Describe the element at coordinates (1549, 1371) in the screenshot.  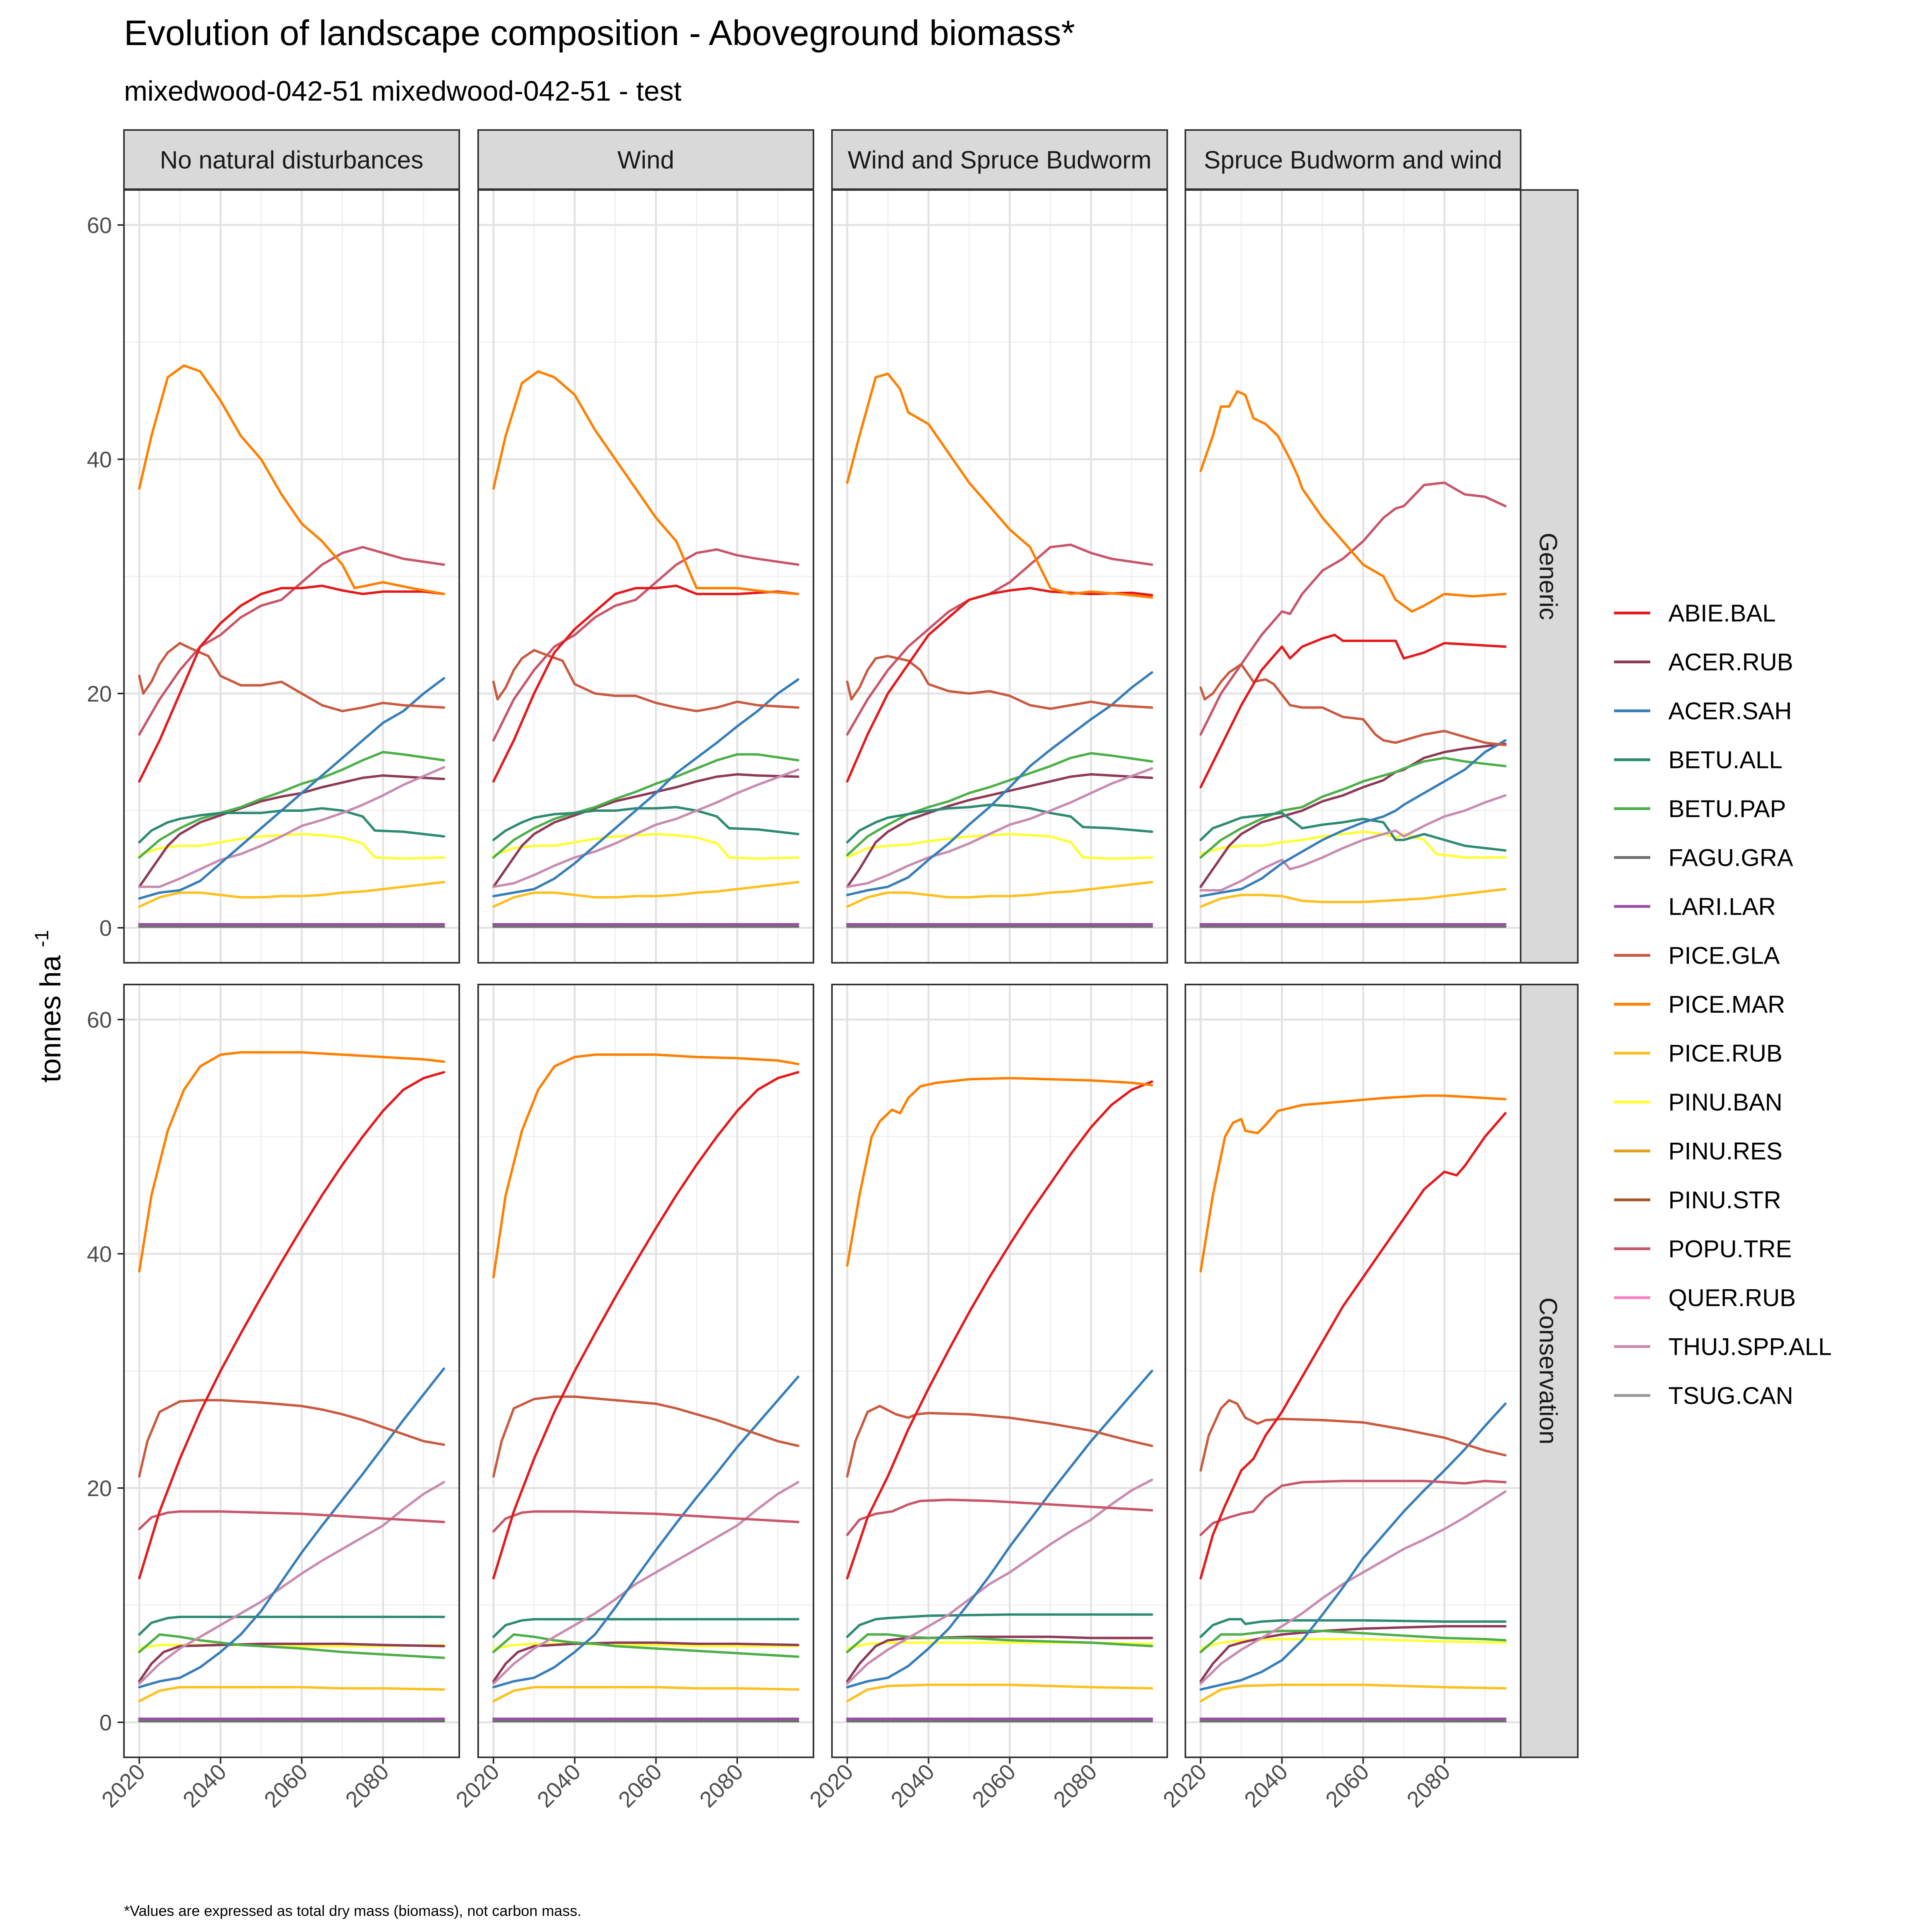
I see `row-strip-conservation` at that location.